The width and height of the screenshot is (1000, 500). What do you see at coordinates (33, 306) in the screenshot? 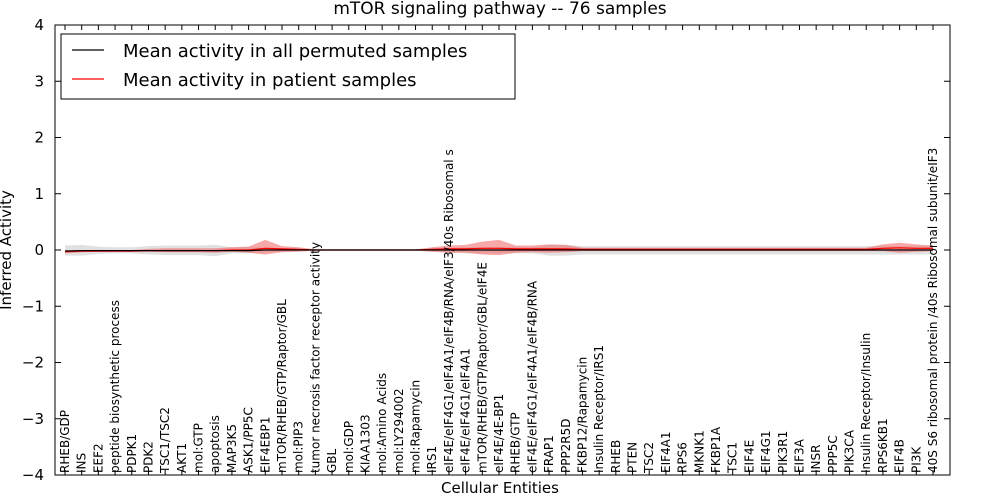
I see `y-tick-label: −1` at bounding box center [33, 306].